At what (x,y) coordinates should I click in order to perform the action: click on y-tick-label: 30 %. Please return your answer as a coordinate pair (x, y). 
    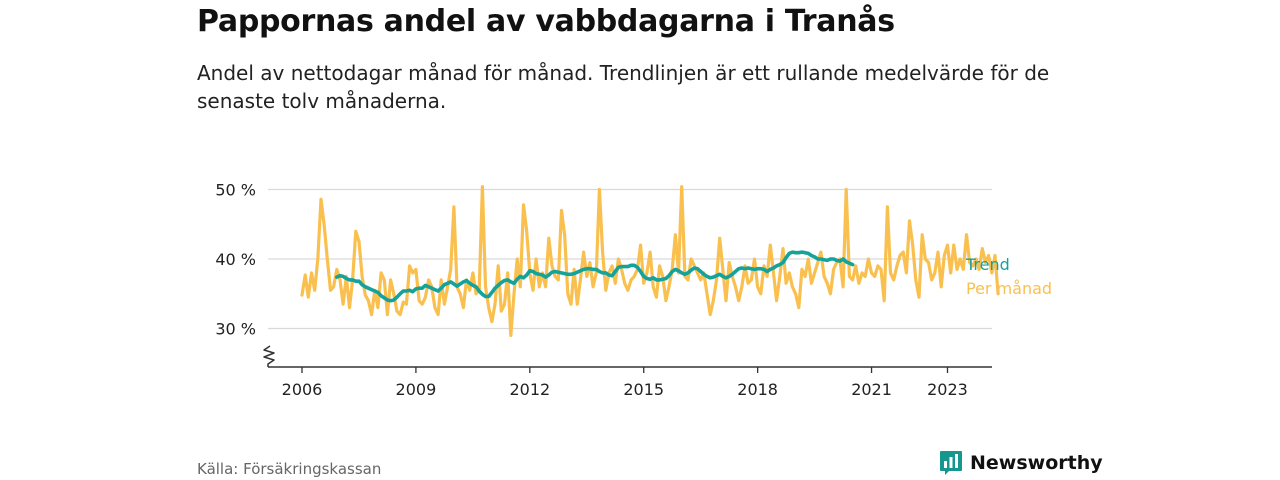
    Looking at the image, I should click on (235, 329).